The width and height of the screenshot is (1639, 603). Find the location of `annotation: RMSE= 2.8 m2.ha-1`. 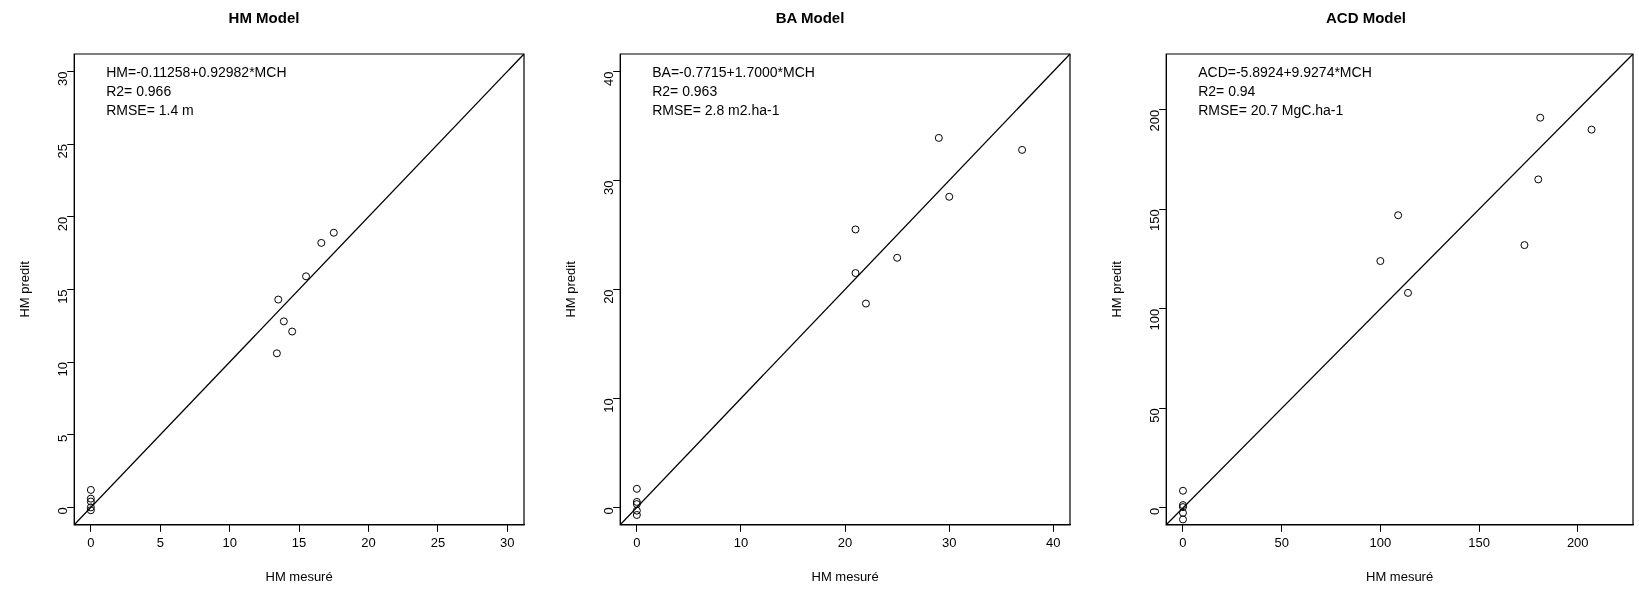

annotation: RMSE= 2.8 m2.ha-1 is located at coordinates (716, 109).